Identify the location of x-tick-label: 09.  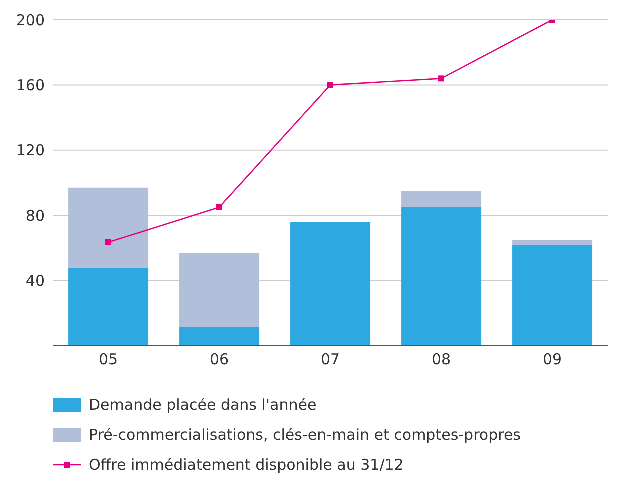
(552, 359).